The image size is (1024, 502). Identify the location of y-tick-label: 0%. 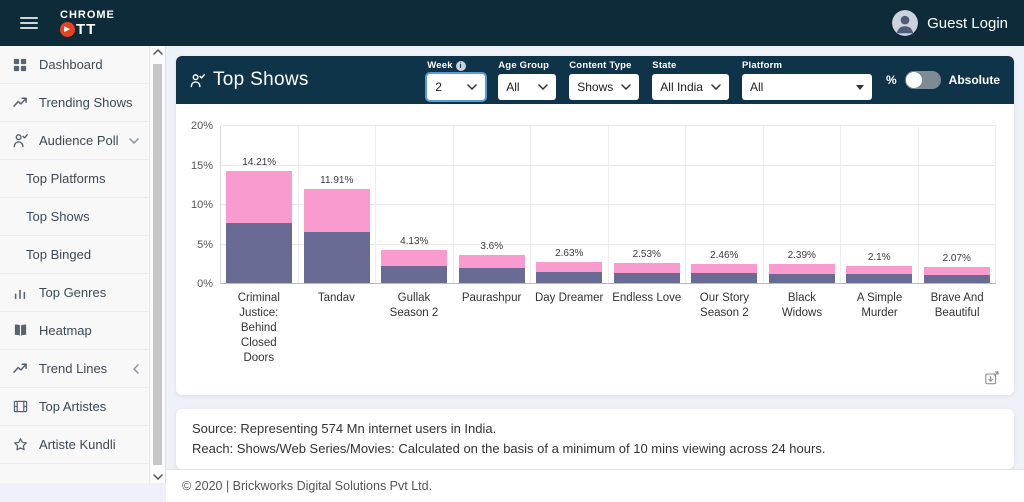
(205, 284).